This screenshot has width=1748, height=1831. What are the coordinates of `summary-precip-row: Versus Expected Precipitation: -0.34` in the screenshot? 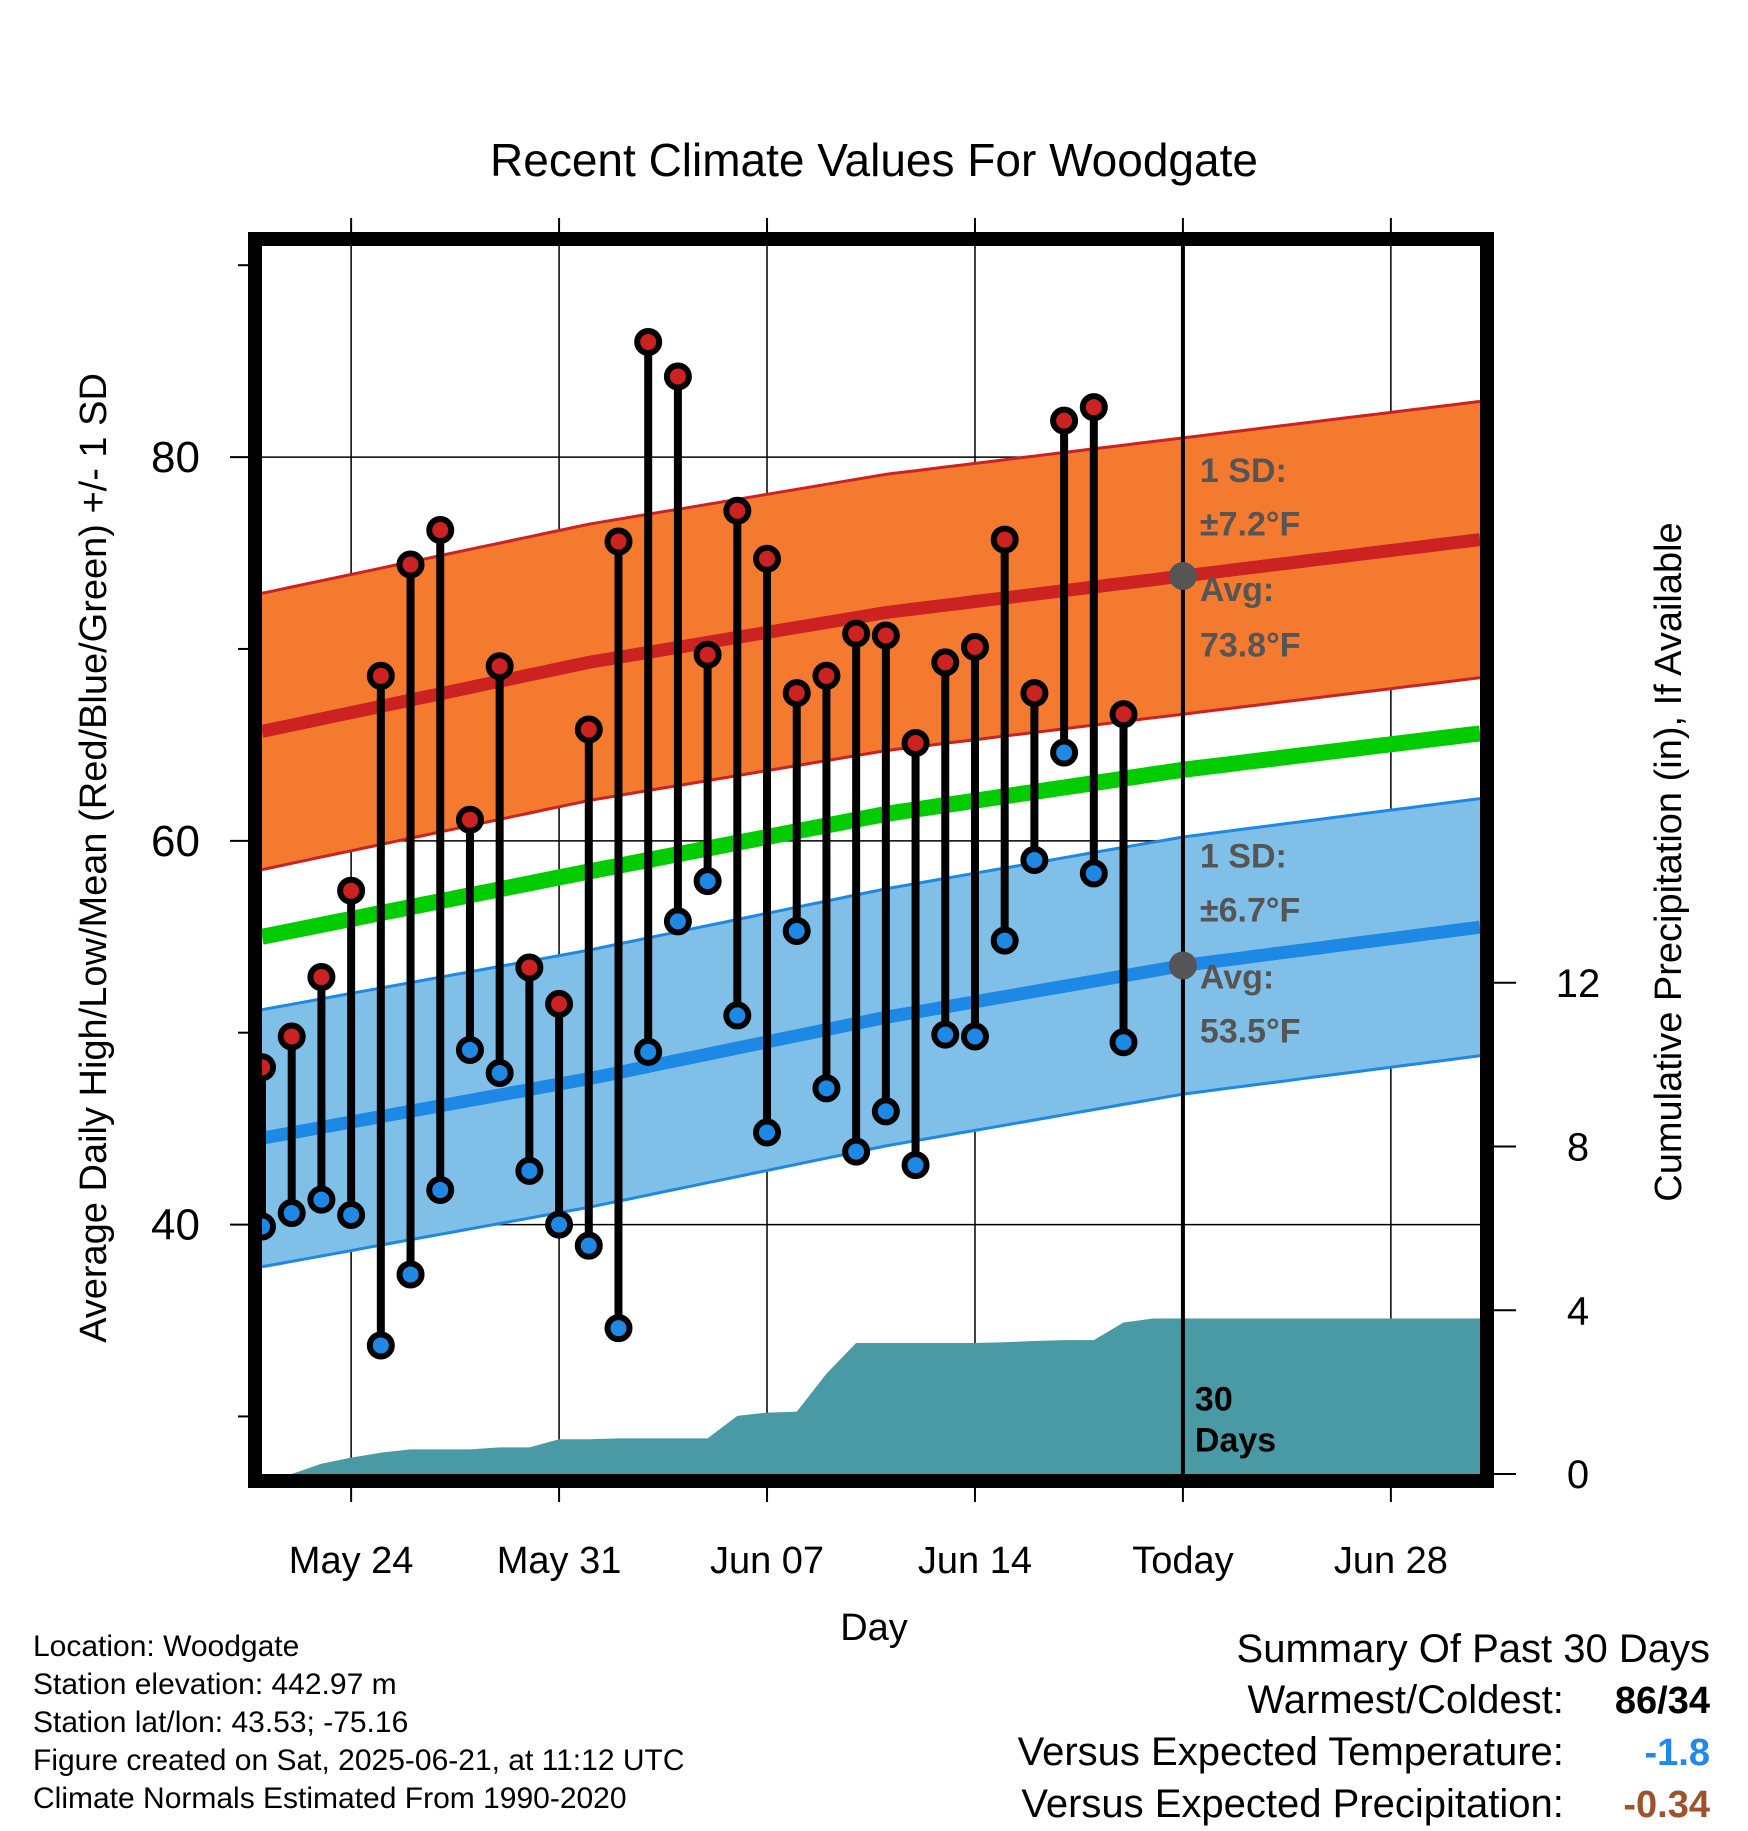 It's located at (1364, 1805).